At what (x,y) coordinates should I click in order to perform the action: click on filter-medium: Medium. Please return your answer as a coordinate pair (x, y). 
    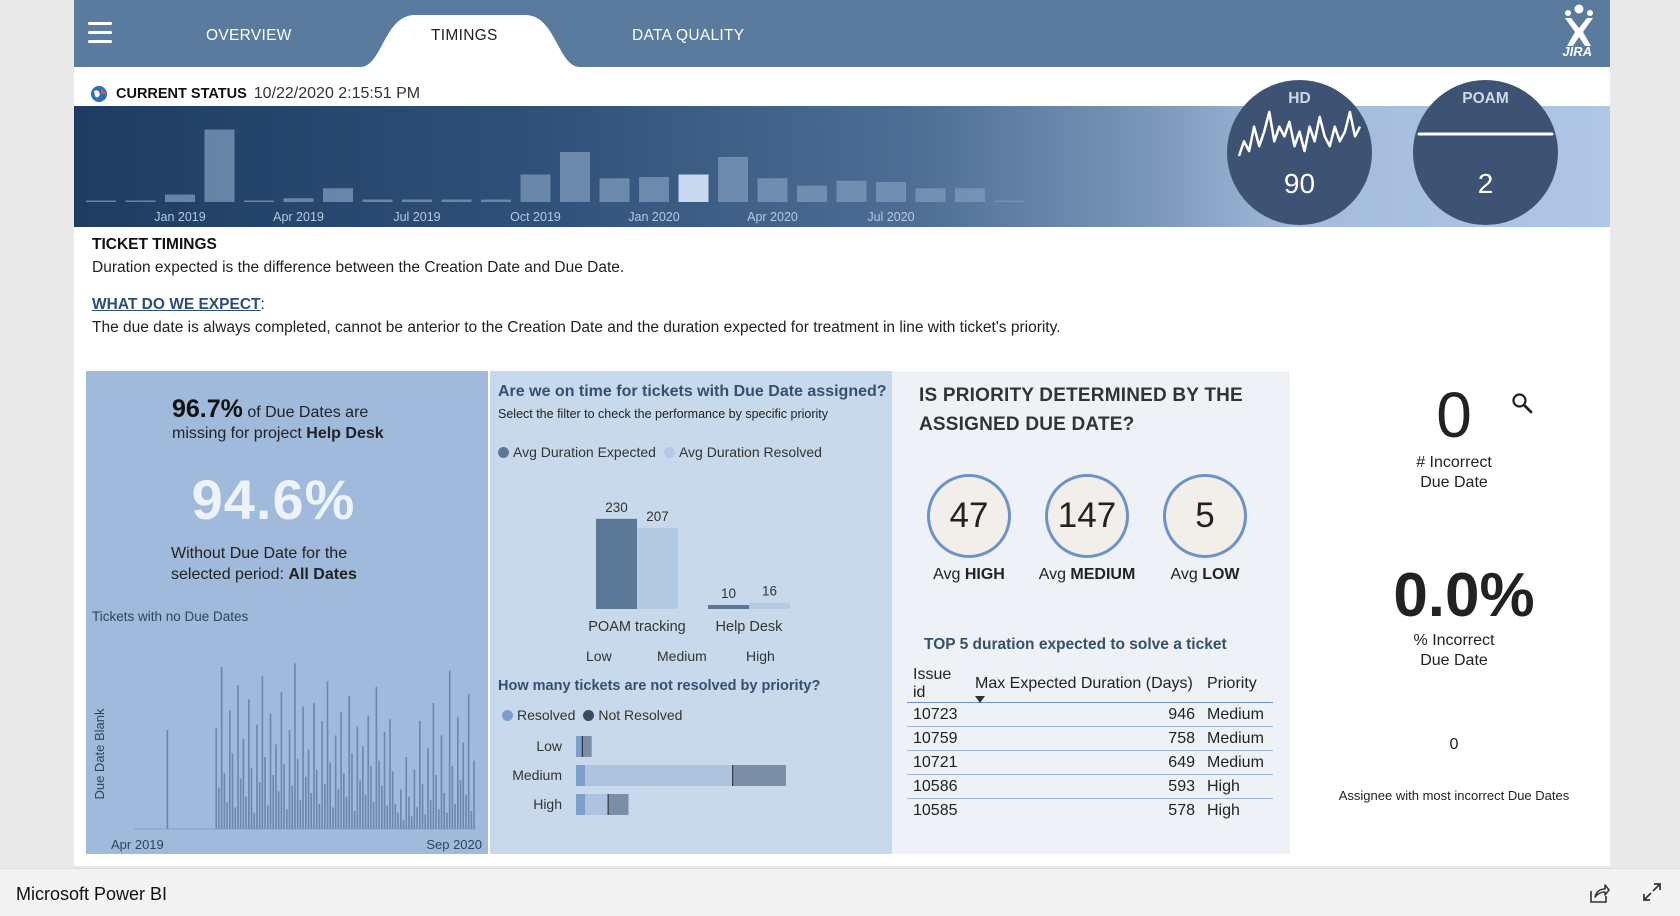
    Looking at the image, I should click on (682, 656).